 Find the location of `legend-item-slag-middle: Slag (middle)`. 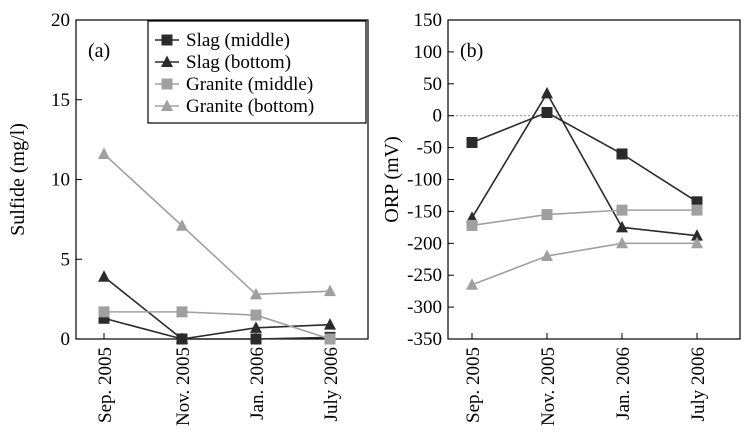

legend-item-slag-middle: Slag (middle) is located at coordinates (222, 40).